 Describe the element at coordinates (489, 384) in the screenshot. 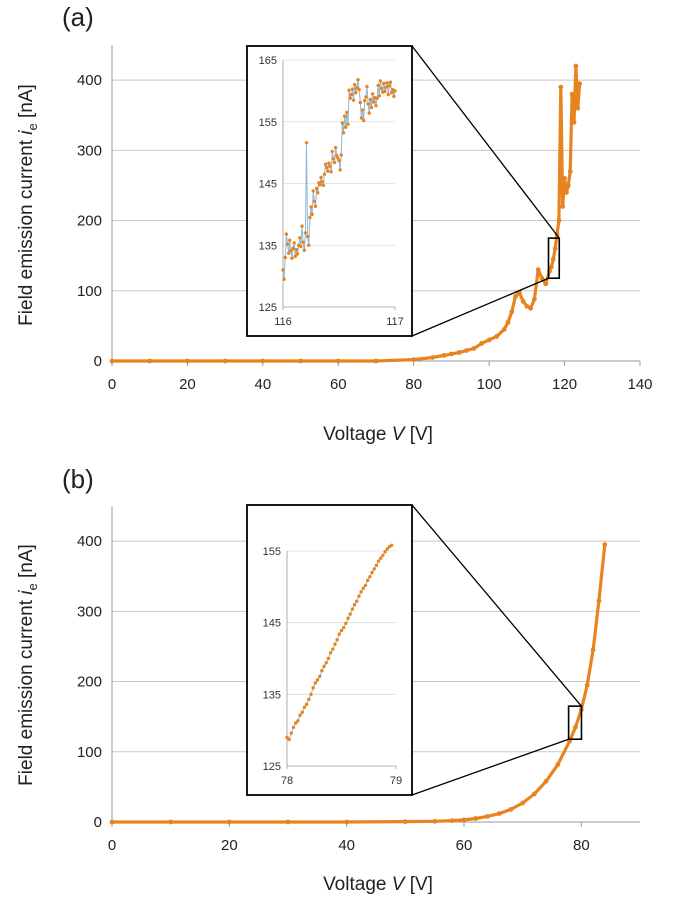

I see `x-tick-label: 100` at that location.